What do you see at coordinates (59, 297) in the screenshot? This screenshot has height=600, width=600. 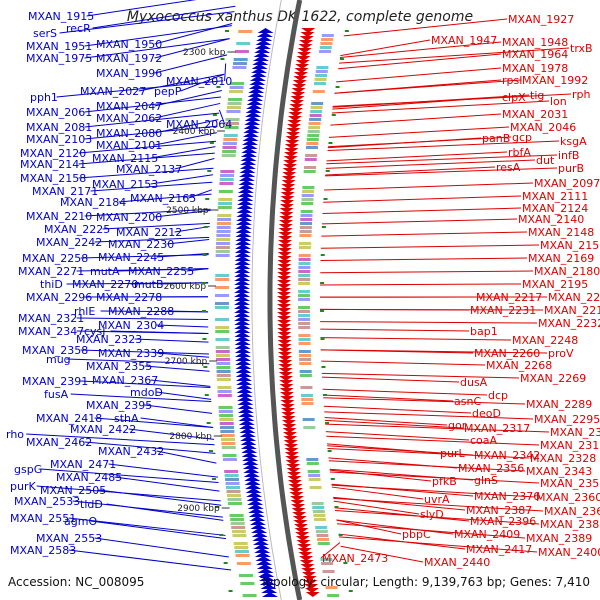 I see `reverse-gene-label: MXAN_2296` at bounding box center [59, 297].